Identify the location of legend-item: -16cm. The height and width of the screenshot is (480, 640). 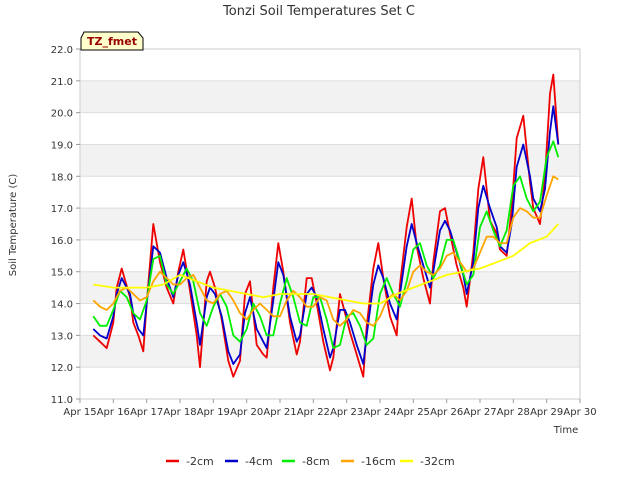
(368, 461).